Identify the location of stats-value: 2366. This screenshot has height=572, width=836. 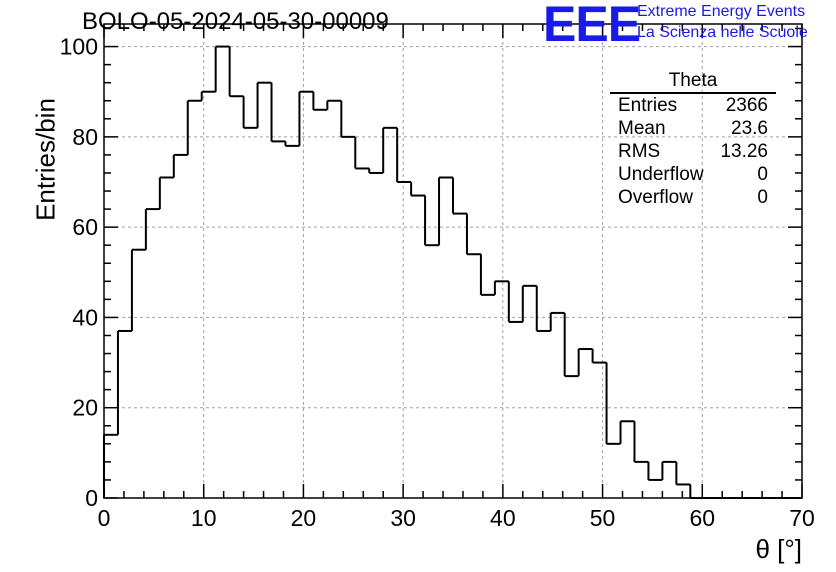
(746, 105).